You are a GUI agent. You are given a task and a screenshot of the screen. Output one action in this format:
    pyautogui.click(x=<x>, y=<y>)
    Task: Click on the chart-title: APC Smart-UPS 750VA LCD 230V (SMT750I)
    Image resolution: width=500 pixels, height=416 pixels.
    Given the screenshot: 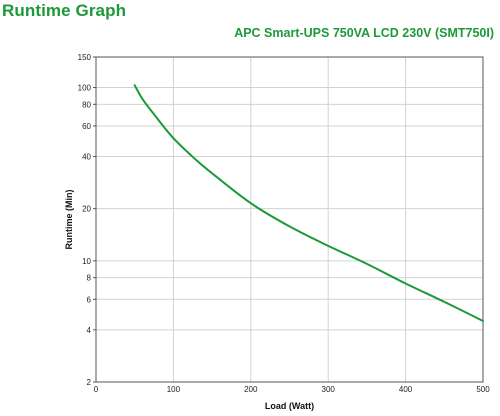 What is the action you would take?
    pyautogui.click(x=364, y=33)
    